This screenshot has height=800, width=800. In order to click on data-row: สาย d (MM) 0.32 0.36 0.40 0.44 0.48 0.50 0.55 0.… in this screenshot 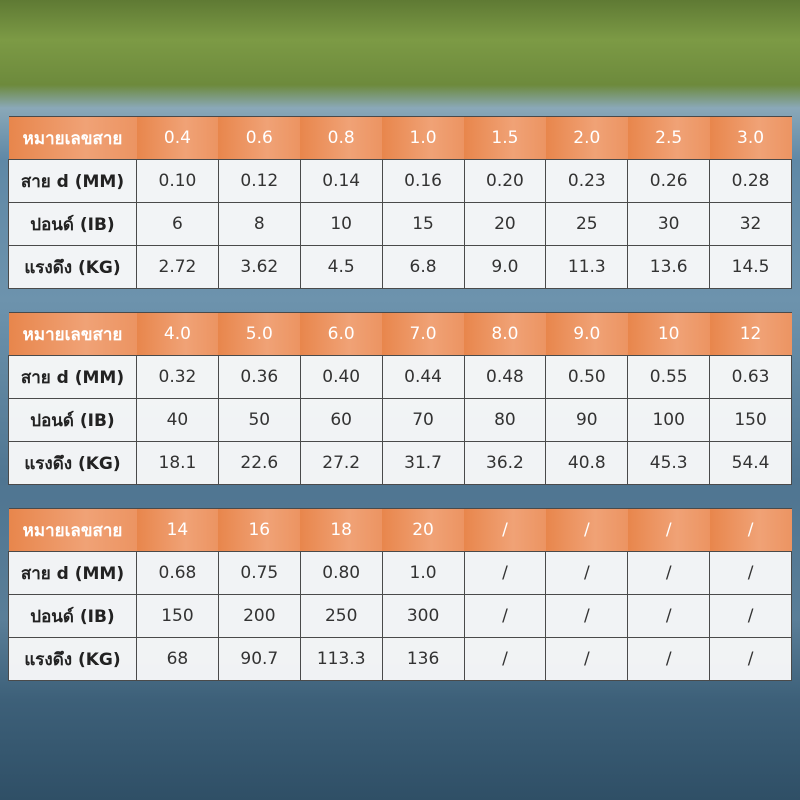, I will do `click(400, 377)`.